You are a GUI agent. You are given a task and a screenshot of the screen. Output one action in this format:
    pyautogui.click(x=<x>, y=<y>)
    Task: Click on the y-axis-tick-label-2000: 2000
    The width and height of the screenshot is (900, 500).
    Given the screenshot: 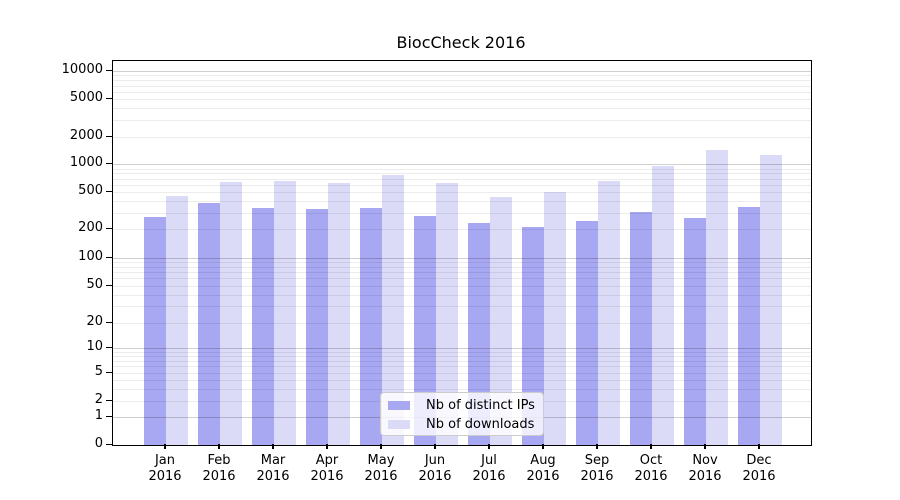 What is the action you would take?
    pyautogui.click(x=86, y=135)
    